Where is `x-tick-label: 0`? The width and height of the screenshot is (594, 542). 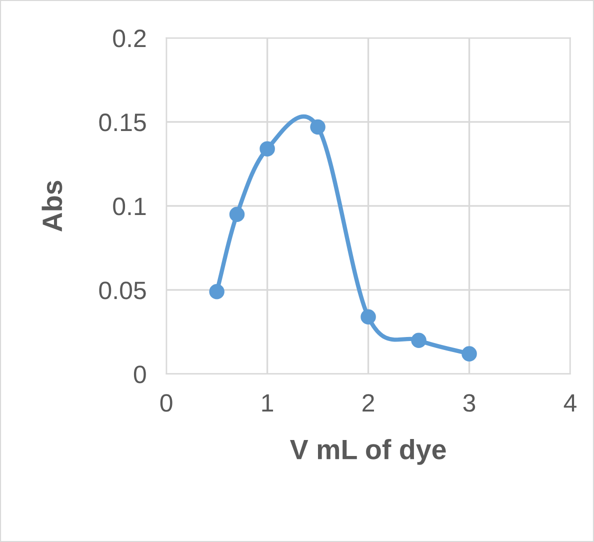 x-tick-label: 0 is located at coordinates (166, 403).